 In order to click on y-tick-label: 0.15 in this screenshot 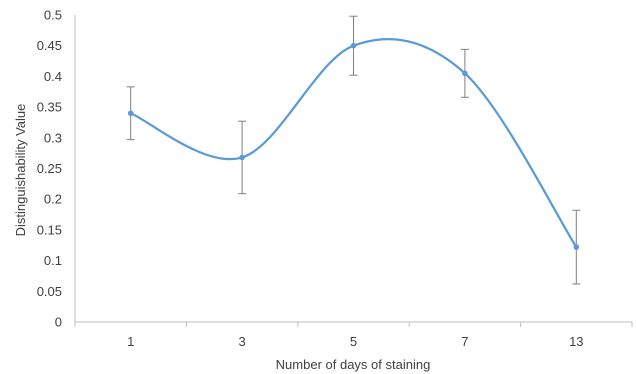, I will do `click(49, 229)`.